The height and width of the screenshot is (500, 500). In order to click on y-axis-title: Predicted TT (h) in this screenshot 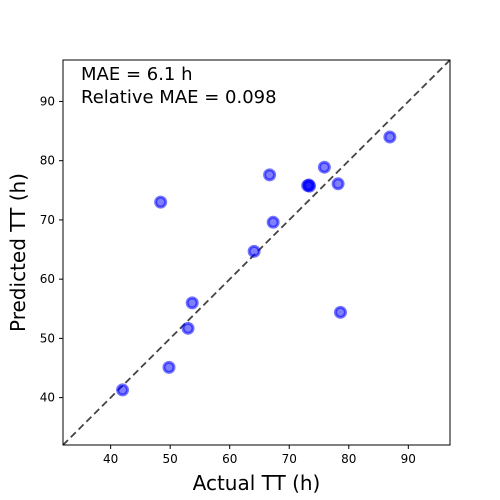, I will do `click(18, 252)`.